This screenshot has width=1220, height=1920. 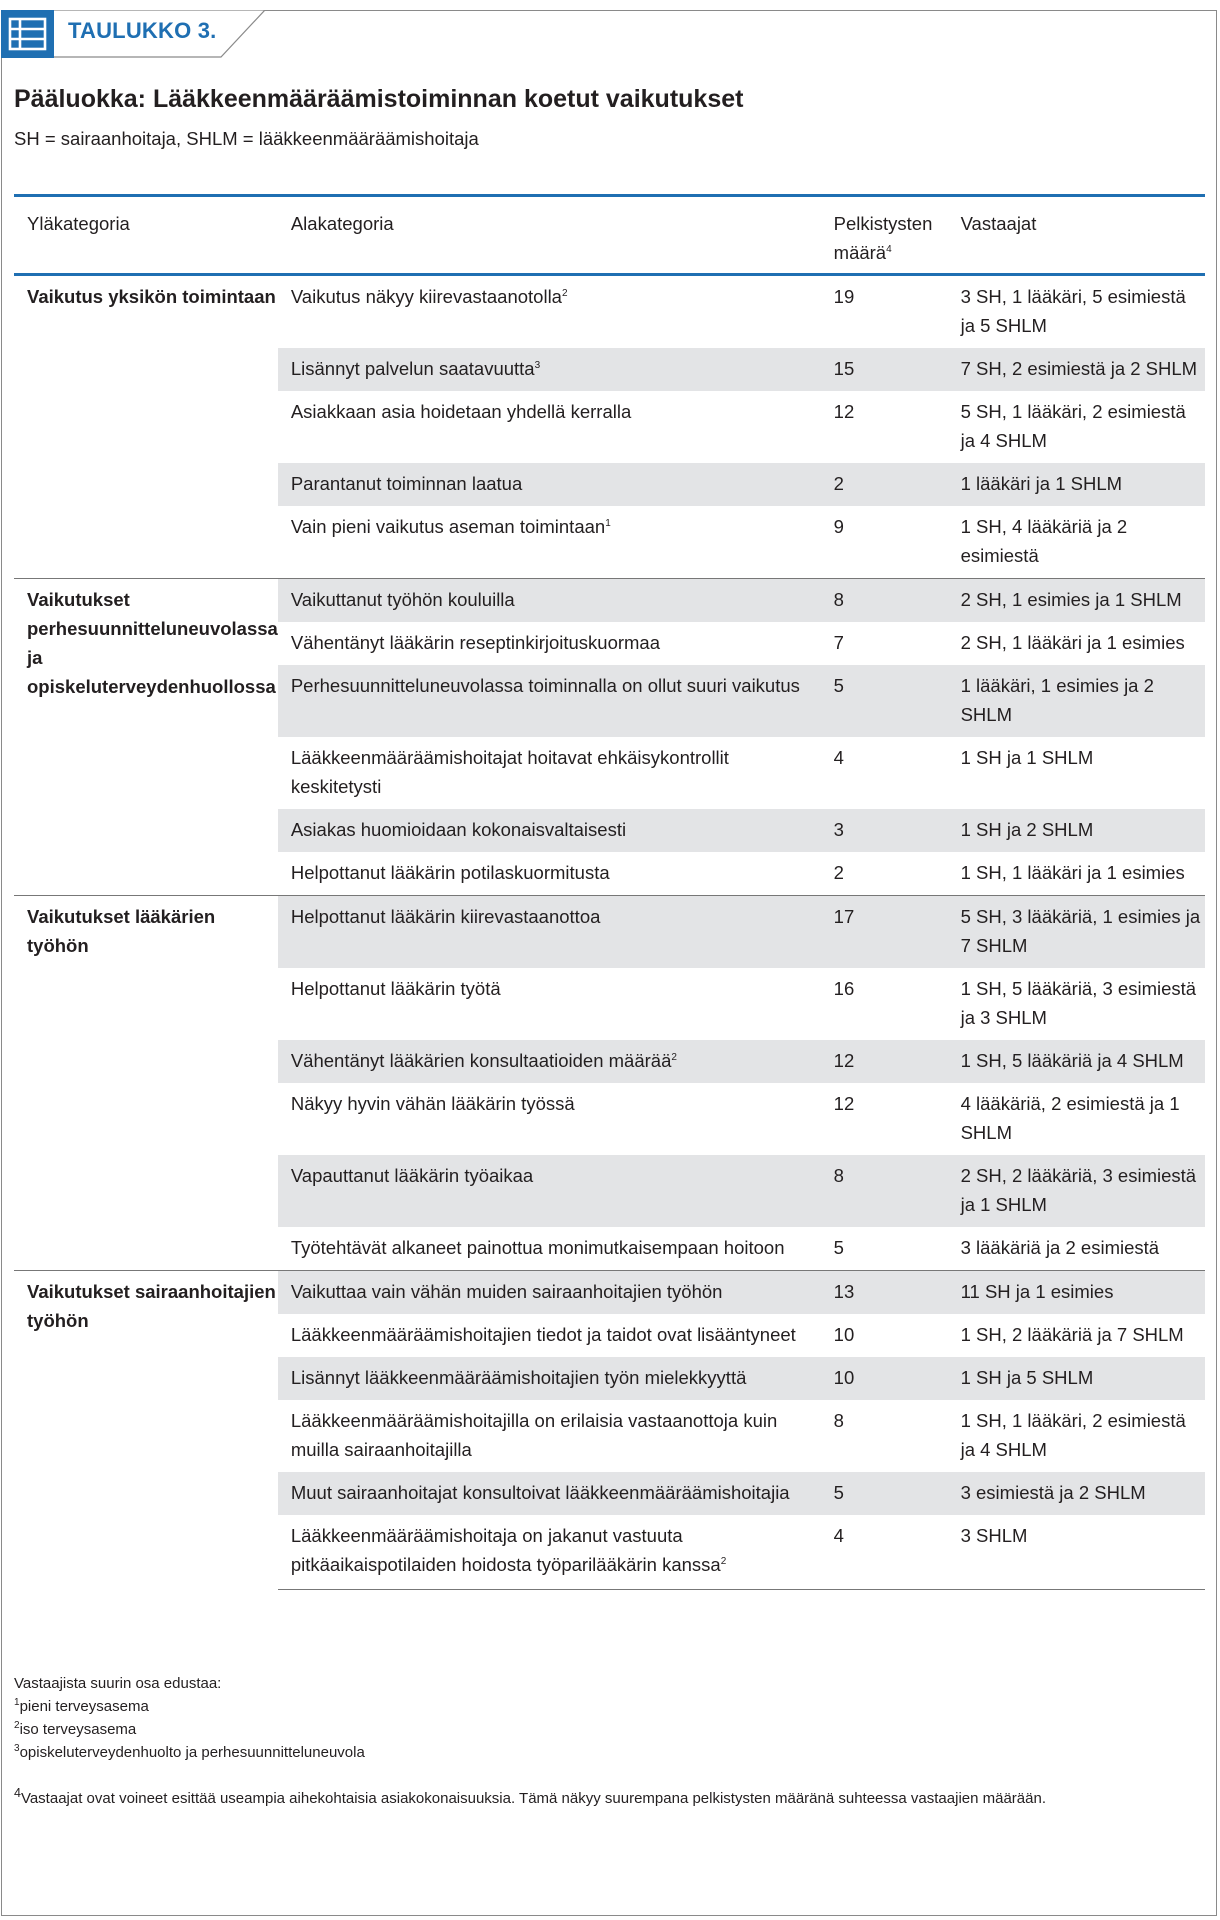 I want to click on respondents-cell: 2 SH, 1 esimies ja 1 SHLM, so click(x=1076, y=600).